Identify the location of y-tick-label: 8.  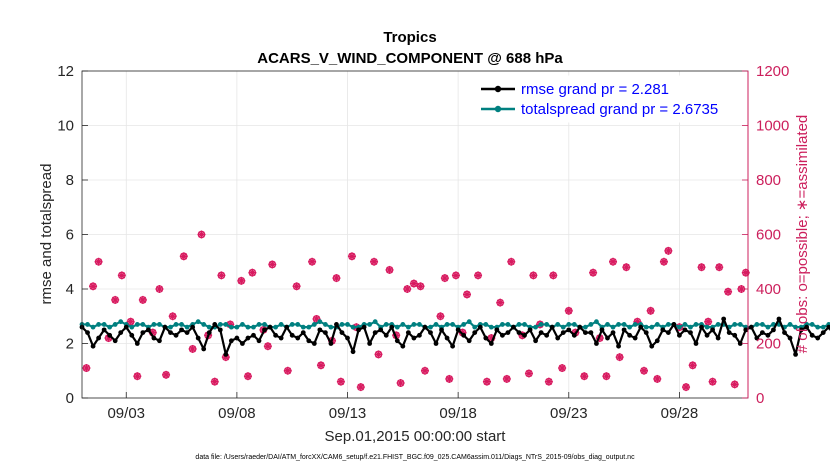
(70, 180).